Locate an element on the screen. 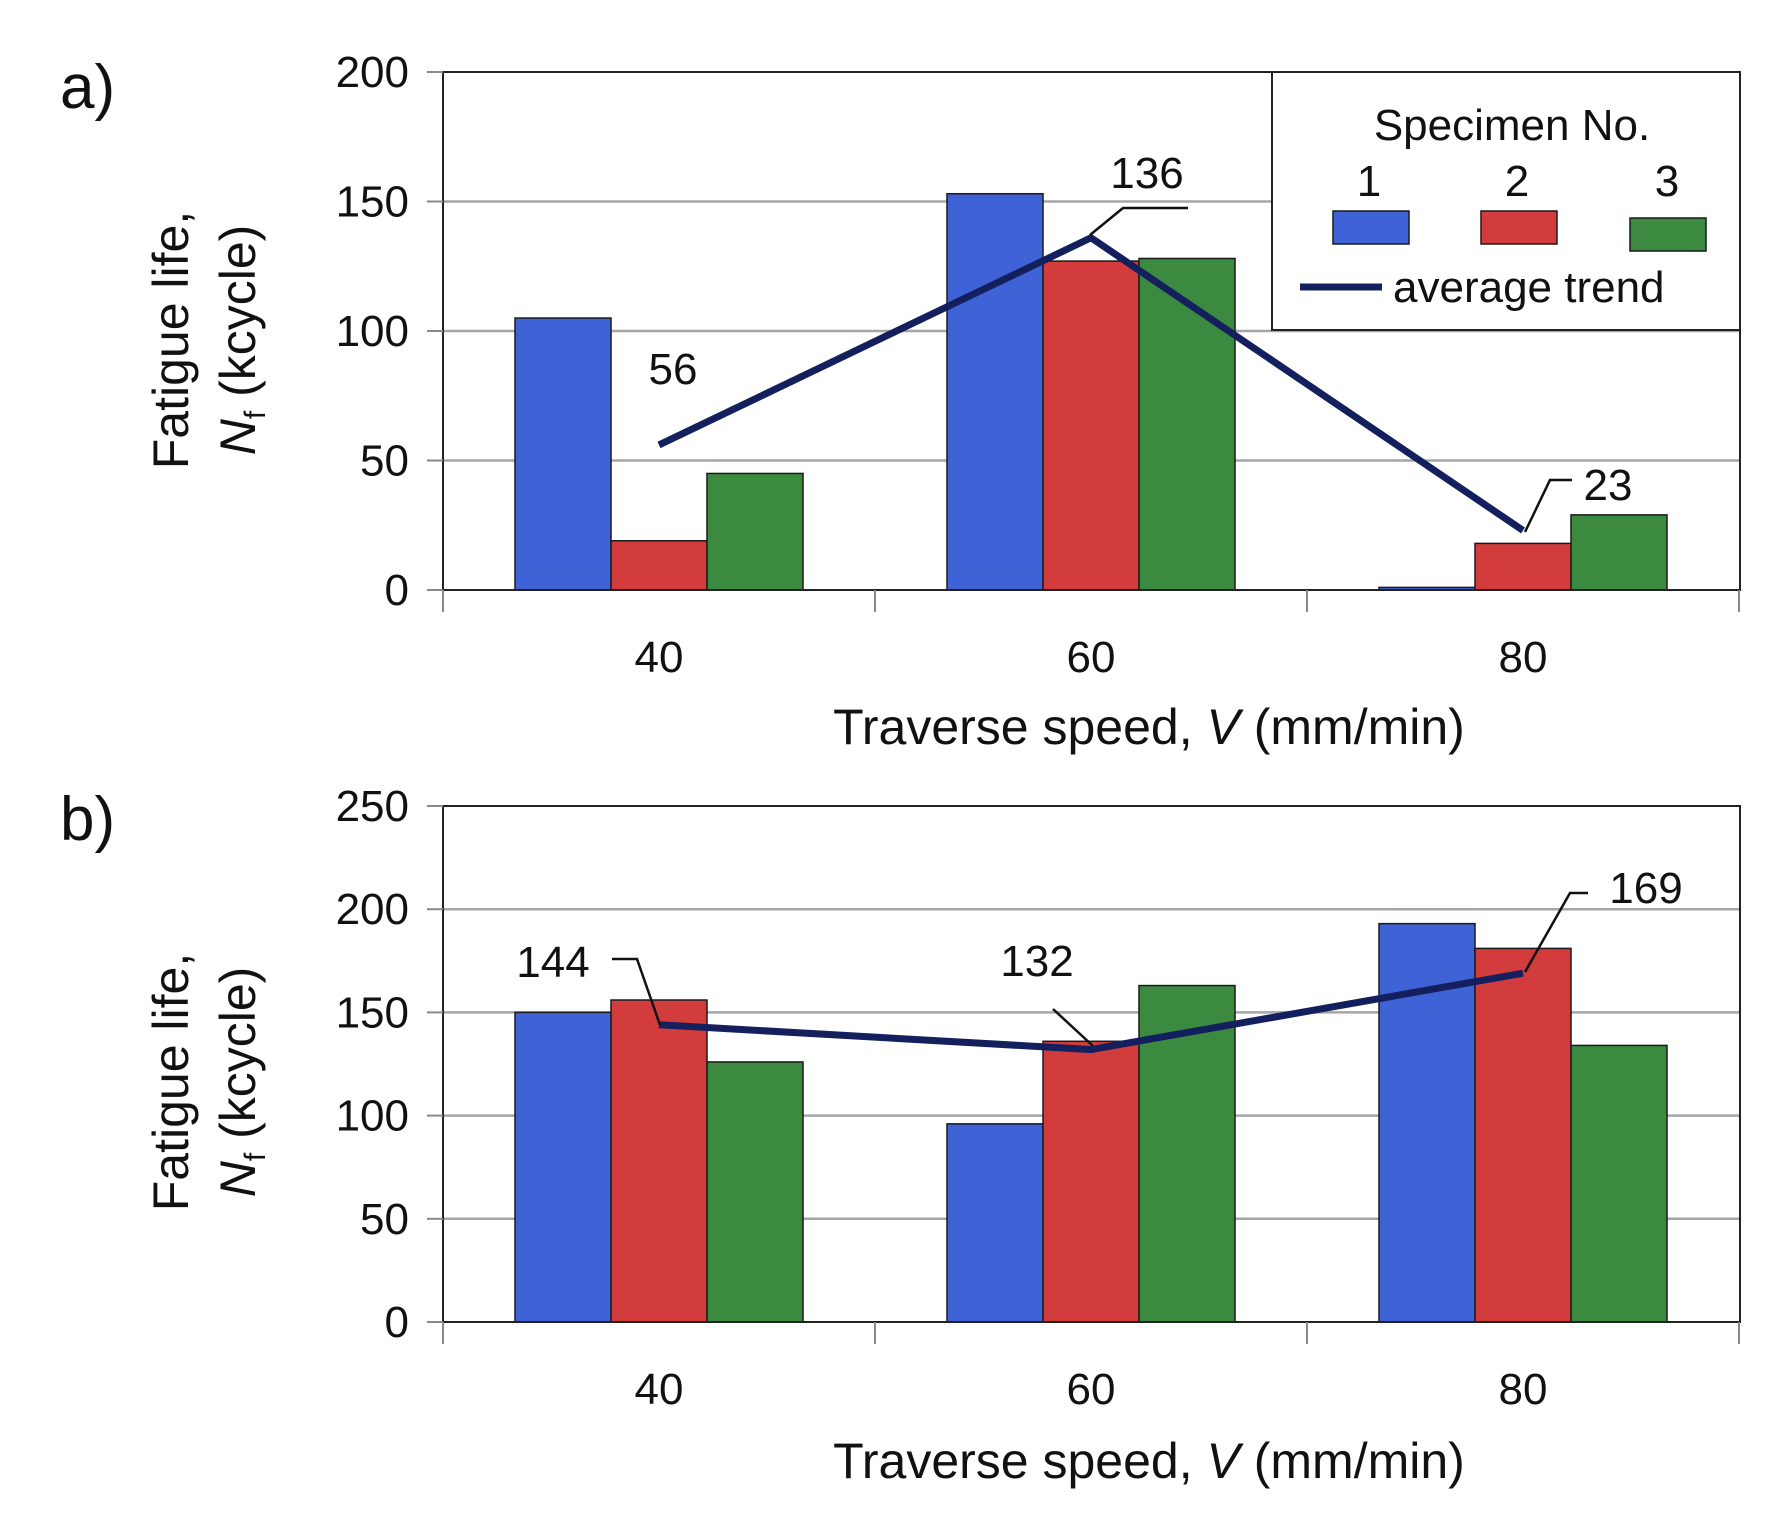 This screenshot has width=1774, height=1514. legend-item-2-label: 2 is located at coordinates (1517, 181).